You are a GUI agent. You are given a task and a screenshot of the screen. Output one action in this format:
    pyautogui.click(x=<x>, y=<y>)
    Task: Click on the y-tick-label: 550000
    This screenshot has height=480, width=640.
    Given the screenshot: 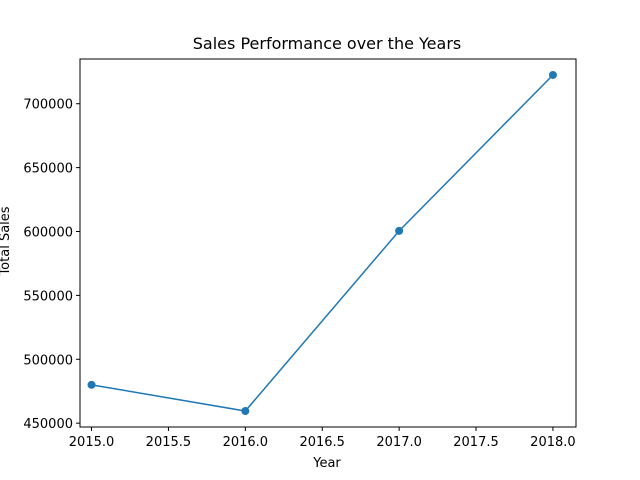 What is the action you would take?
    pyautogui.click(x=48, y=296)
    